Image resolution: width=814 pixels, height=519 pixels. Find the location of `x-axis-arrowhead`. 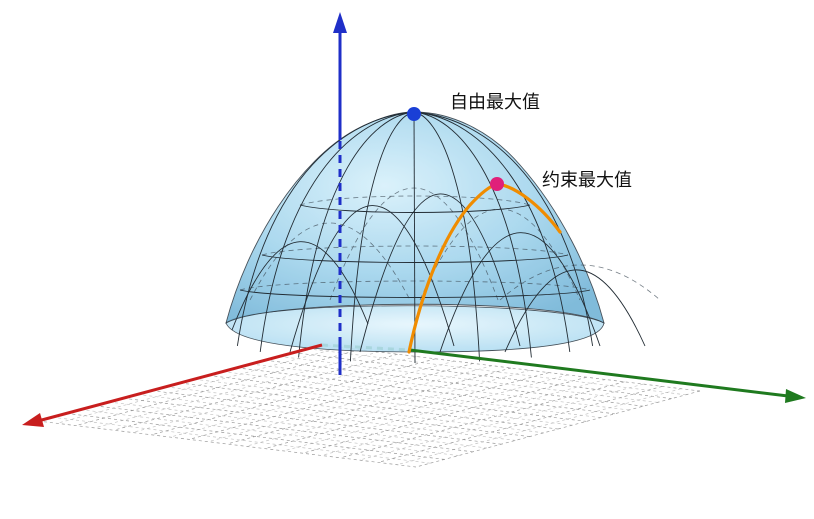

x-axis-arrowhead is located at coordinates (33, 420).